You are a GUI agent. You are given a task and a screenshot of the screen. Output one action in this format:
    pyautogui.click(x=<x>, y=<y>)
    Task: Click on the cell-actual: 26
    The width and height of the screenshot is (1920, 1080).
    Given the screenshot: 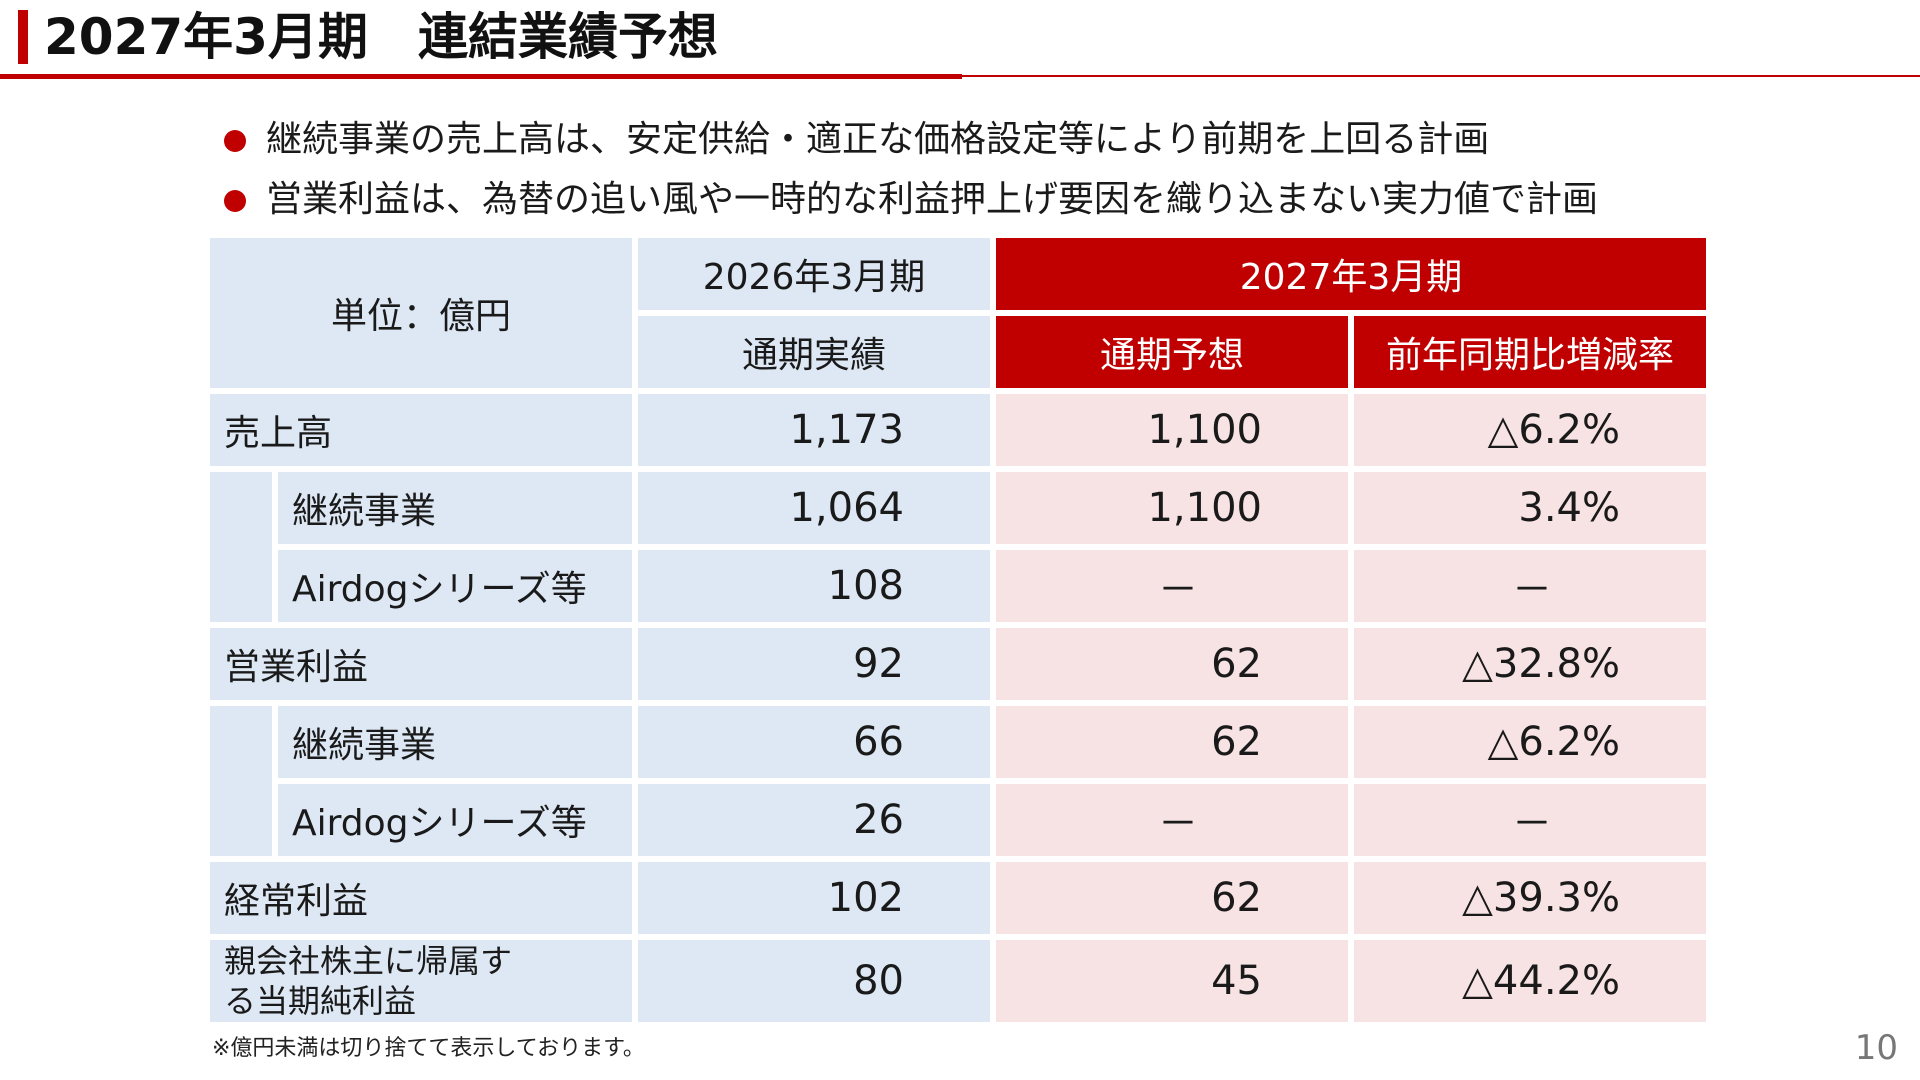 What is the action you would take?
    pyautogui.click(x=814, y=820)
    